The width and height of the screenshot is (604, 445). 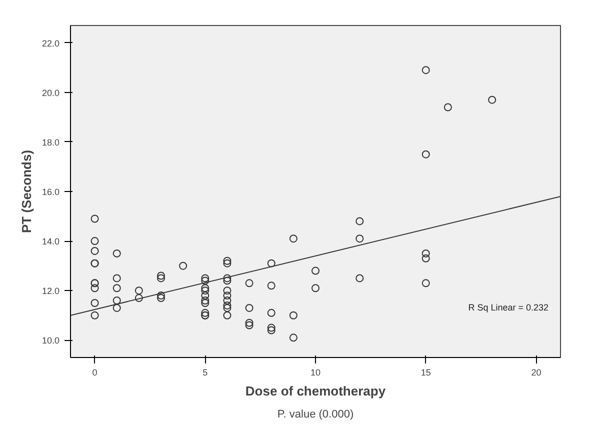 I want to click on text: P. value (0.000), so click(x=315, y=414).